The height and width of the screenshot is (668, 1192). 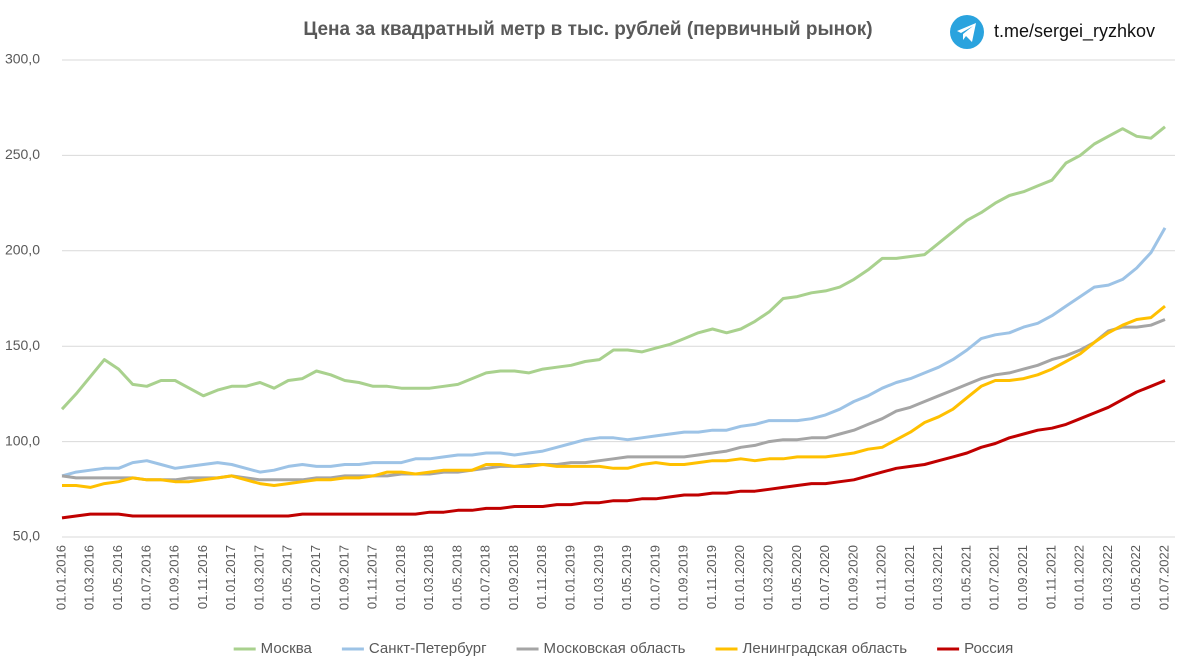 I want to click on x-tick-label: 01.11.2018, so click(x=541, y=577).